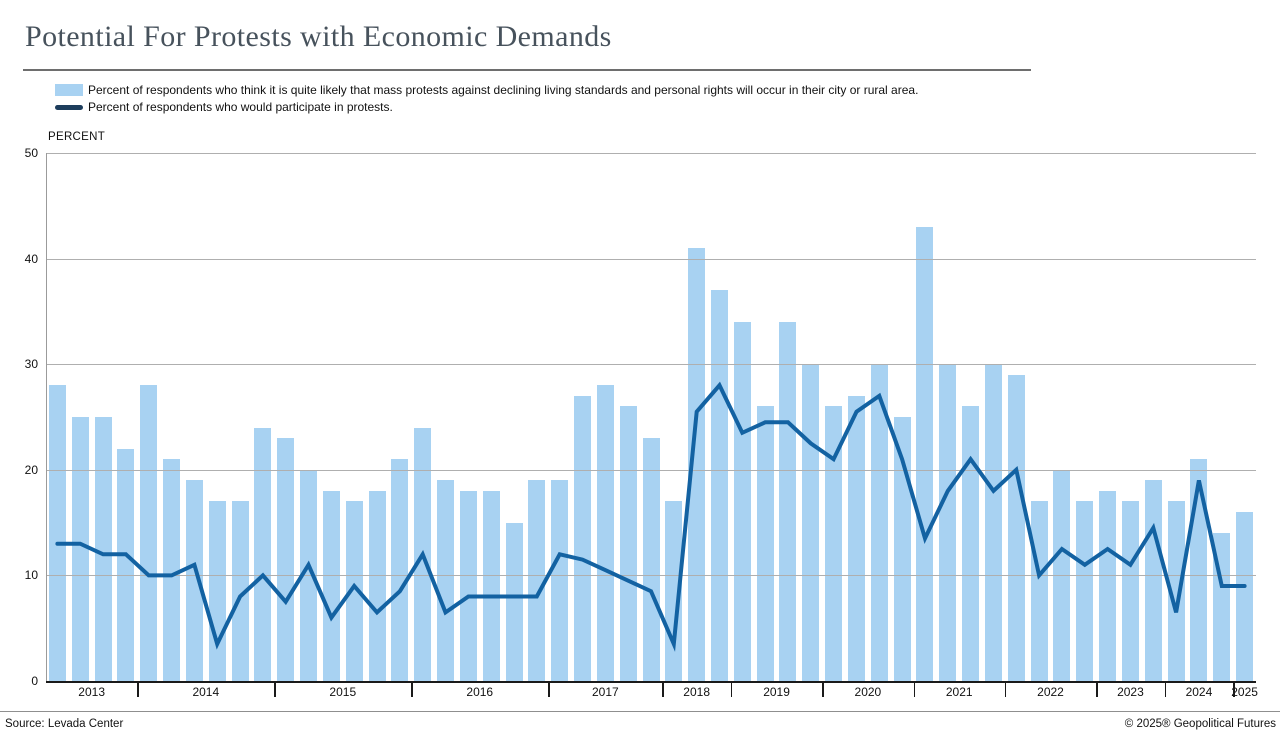 This screenshot has height=748, width=1280. What do you see at coordinates (31, 258) in the screenshot?
I see `y-axis-tick-label: 40` at bounding box center [31, 258].